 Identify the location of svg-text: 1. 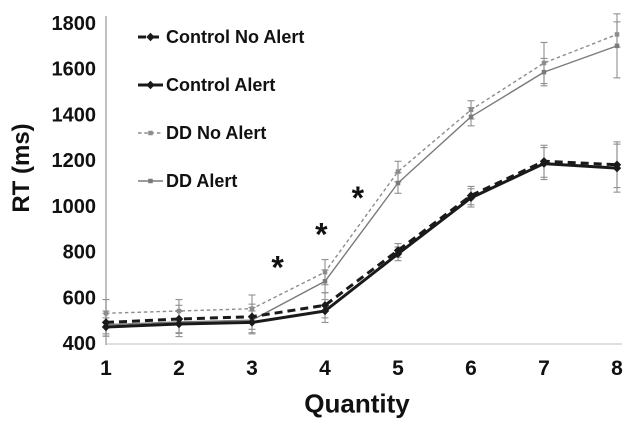
(106, 368).